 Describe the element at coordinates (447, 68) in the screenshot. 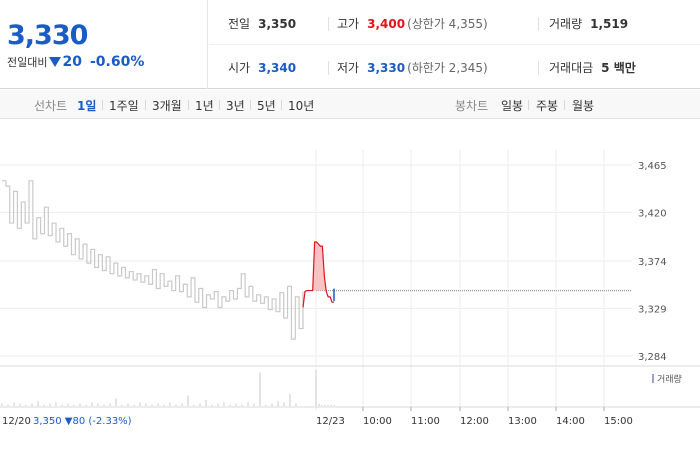

I see `lower-limit: (하한가 2,345)` at that location.